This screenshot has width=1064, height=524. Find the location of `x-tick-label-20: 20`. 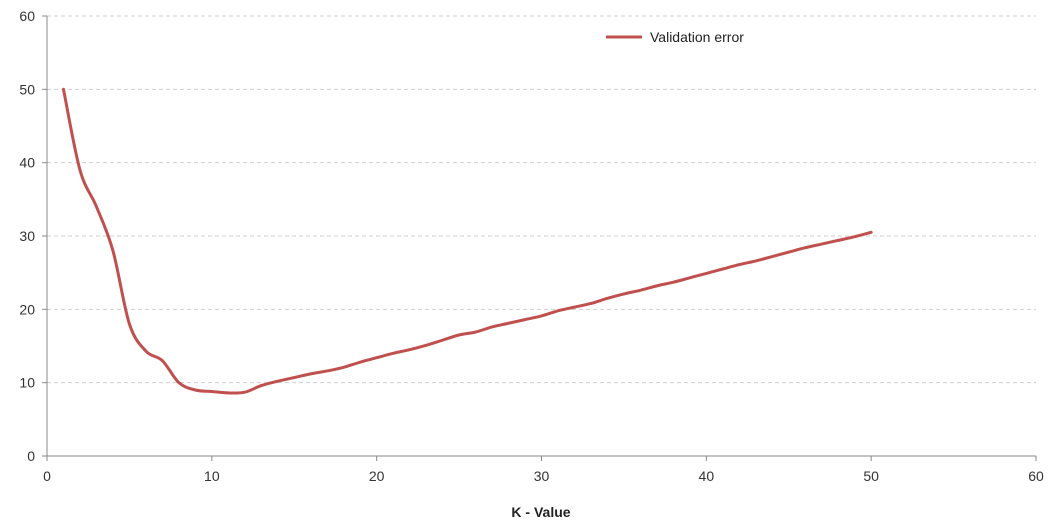

x-tick-label-20: 20 is located at coordinates (377, 476).